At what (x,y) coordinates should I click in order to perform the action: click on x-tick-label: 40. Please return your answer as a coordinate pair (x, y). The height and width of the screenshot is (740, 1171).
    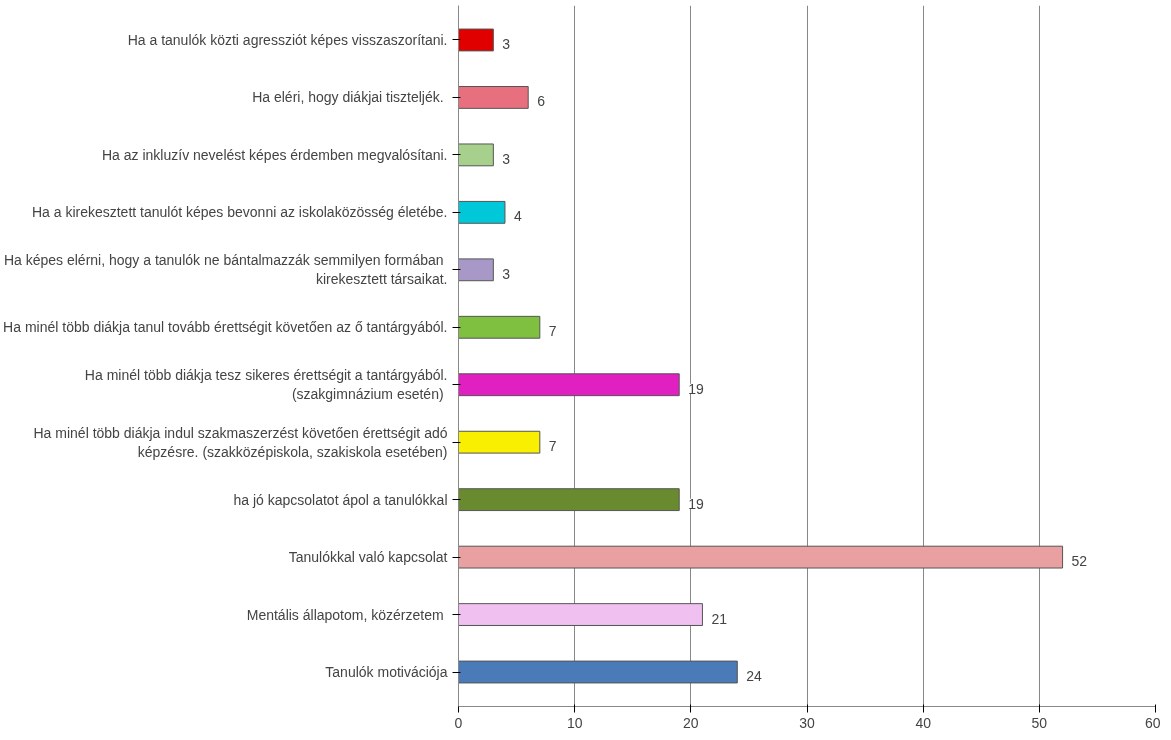
    Looking at the image, I should click on (923, 722).